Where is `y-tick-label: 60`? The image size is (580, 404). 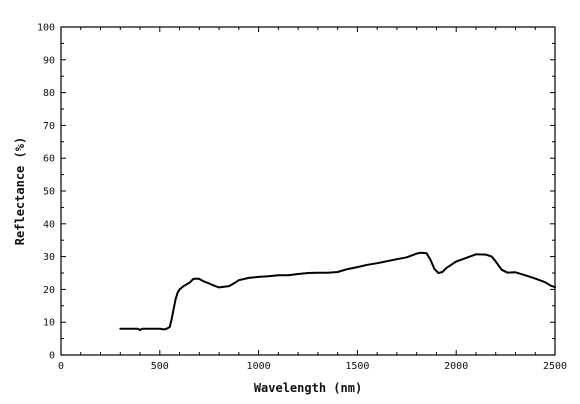 y-tick-label: 60 is located at coordinates (49, 159).